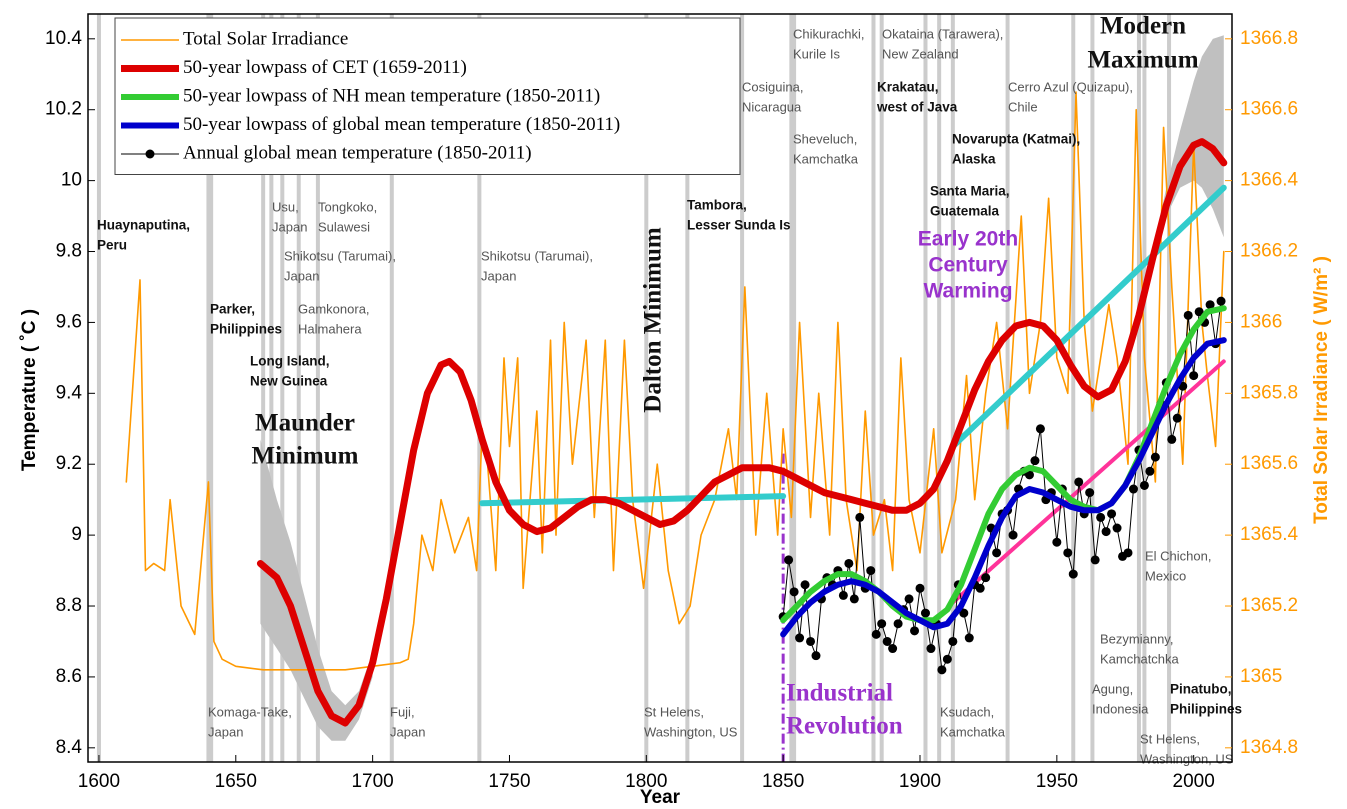 This screenshot has height=809, width=1347. I want to click on y2-tick-label: 1365.4, so click(1269, 534).